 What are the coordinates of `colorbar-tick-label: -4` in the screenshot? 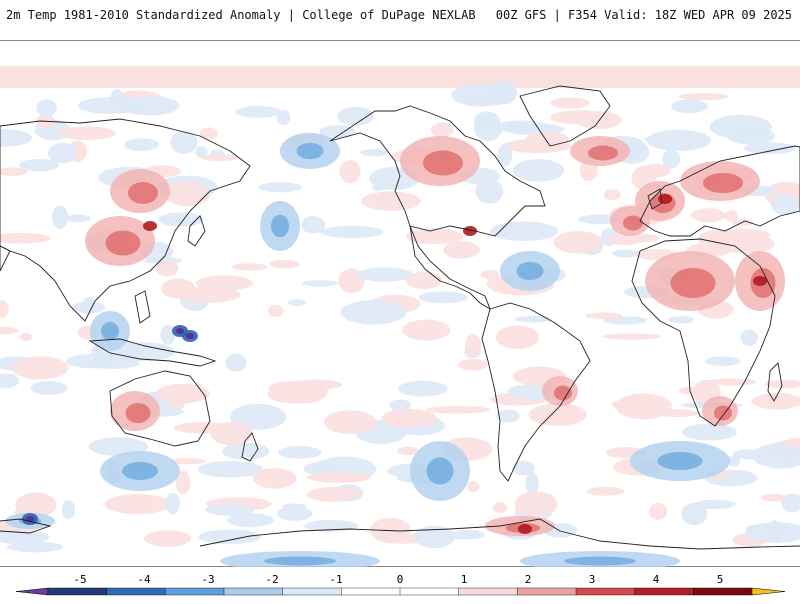 It's located at (144, 579).